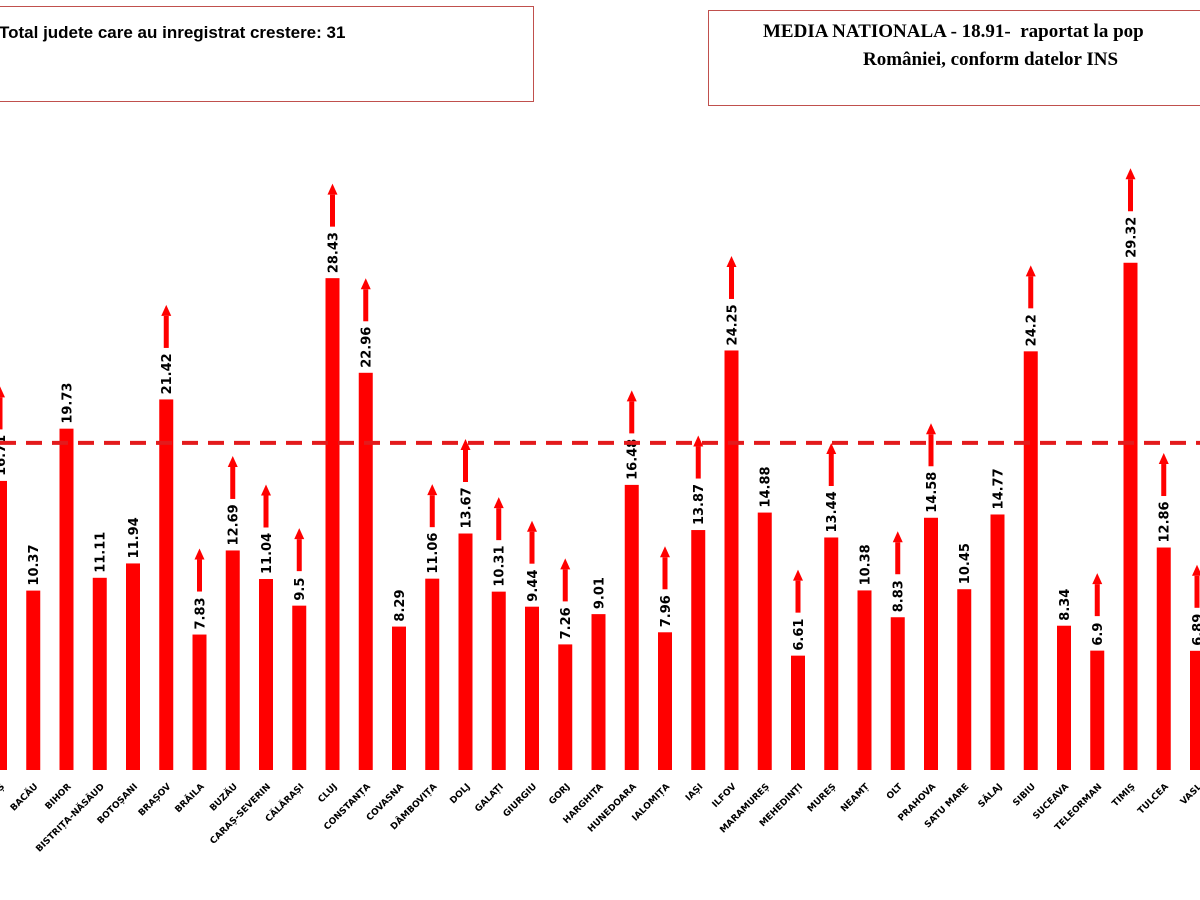 The height and width of the screenshot is (900, 1200). What do you see at coordinates (500, 566) in the screenshot?
I see `value-label: 10.31` at bounding box center [500, 566].